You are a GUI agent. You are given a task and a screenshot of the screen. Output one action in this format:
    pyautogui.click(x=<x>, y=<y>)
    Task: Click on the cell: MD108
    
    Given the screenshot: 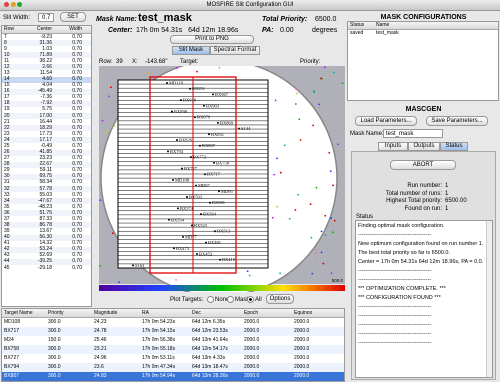 What is the action you would take?
    pyautogui.click(x=12, y=322)
    